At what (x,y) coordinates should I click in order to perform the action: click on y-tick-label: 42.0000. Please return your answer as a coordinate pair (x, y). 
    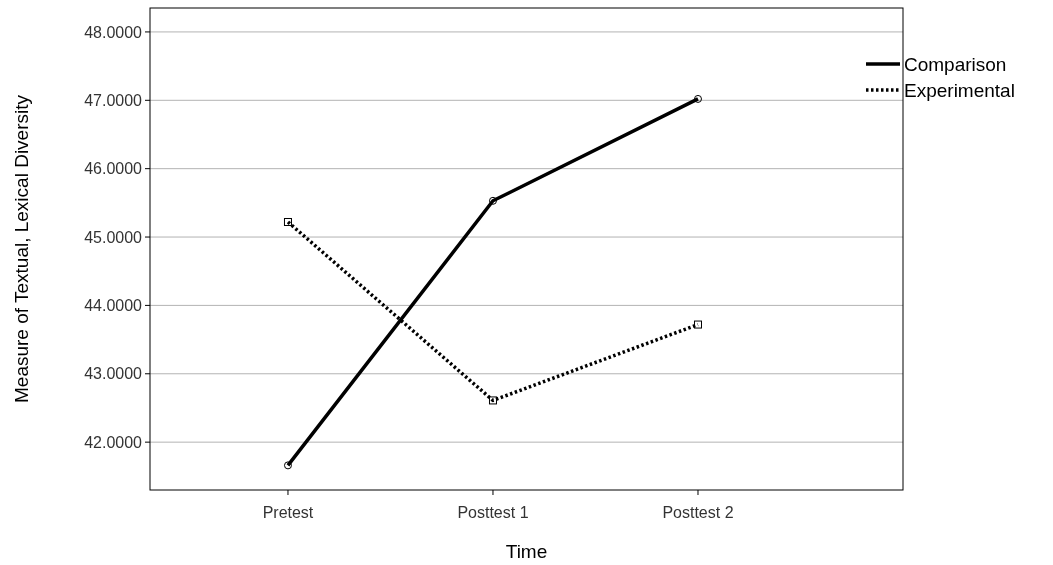
    Looking at the image, I should click on (113, 442).